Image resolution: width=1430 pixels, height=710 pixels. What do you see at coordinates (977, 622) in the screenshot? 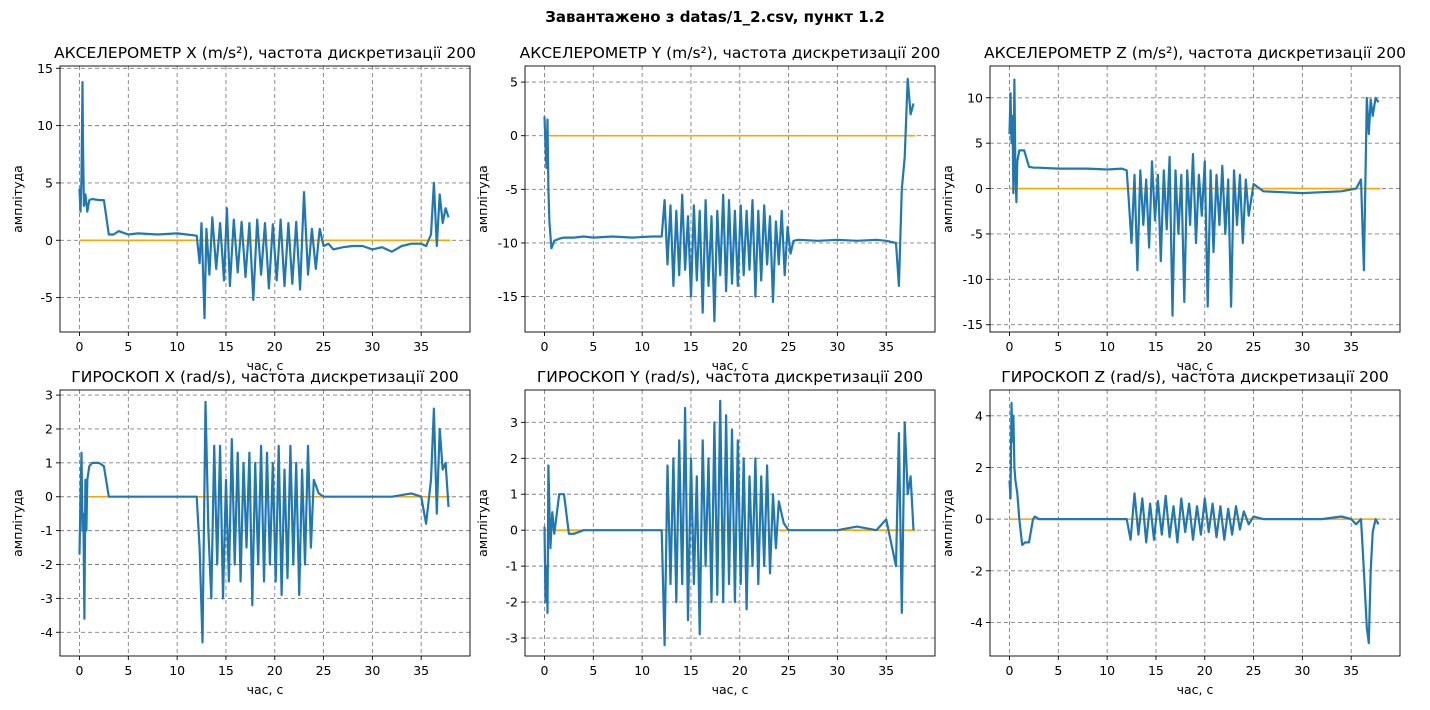
I see `y-tick-label: -4` at bounding box center [977, 622].